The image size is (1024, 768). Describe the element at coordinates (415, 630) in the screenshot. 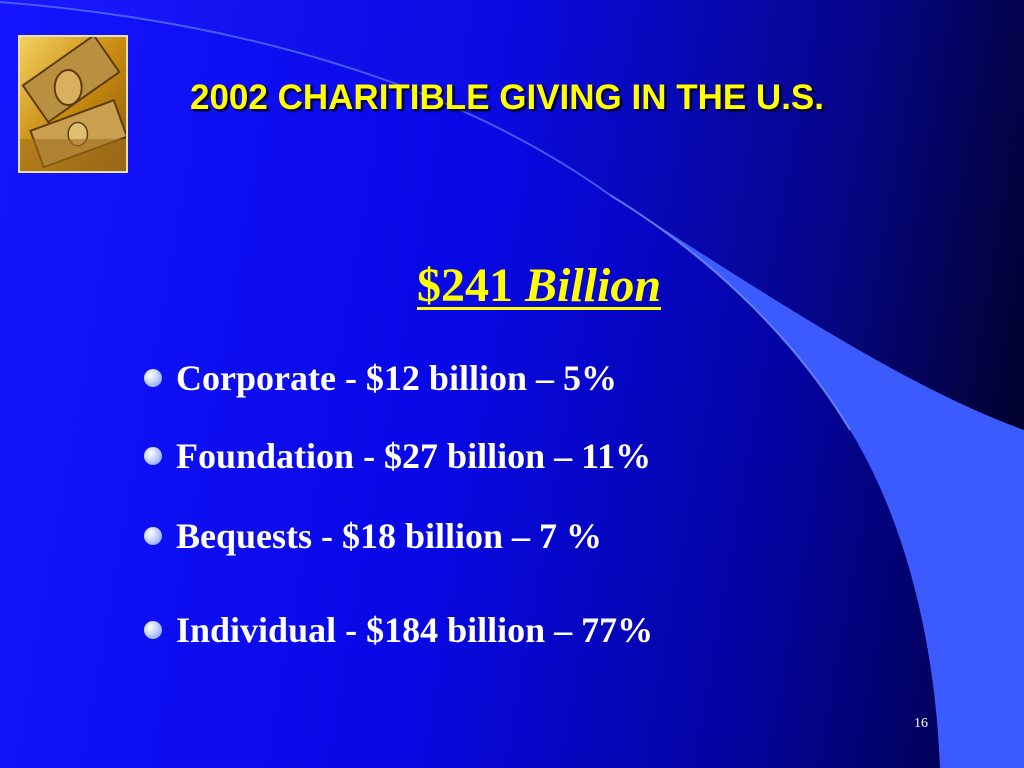

I see `bullet-text: Individual - $184 billion – 77%` at that location.